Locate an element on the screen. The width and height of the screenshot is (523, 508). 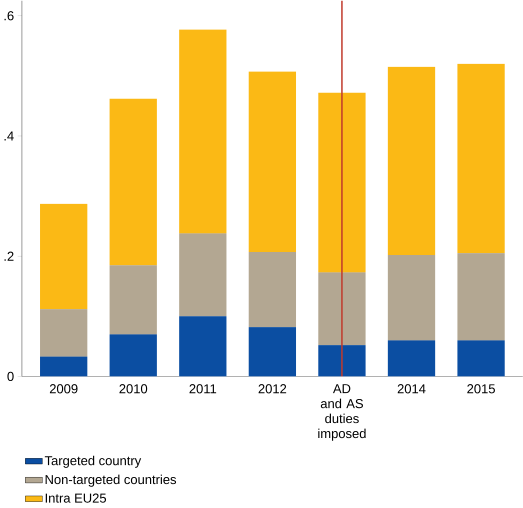
x-tick-label: 2011 is located at coordinates (203, 389).